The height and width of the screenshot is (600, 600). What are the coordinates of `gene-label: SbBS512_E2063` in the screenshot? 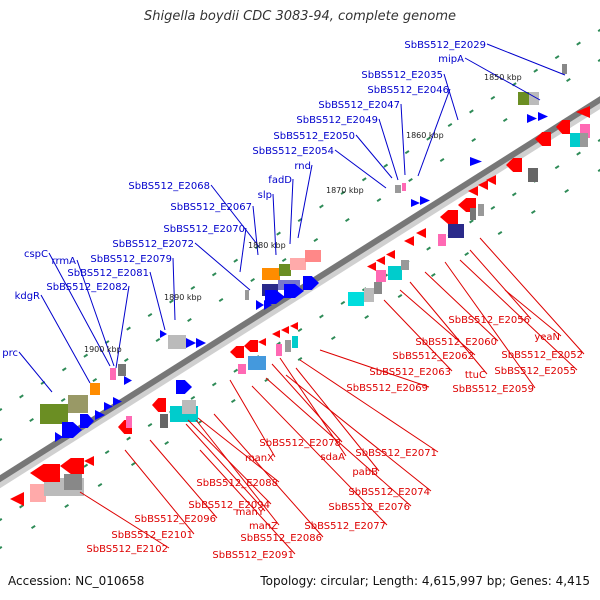 It's located at (410, 372).